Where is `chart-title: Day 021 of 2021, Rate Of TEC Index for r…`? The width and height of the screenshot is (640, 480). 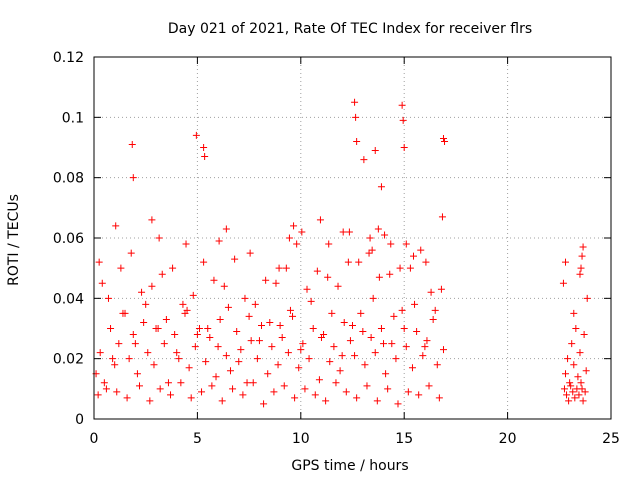 chart-title: Day 021 of 2021, Rate Of TEC Index for r… is located at coordinates (350, 29).